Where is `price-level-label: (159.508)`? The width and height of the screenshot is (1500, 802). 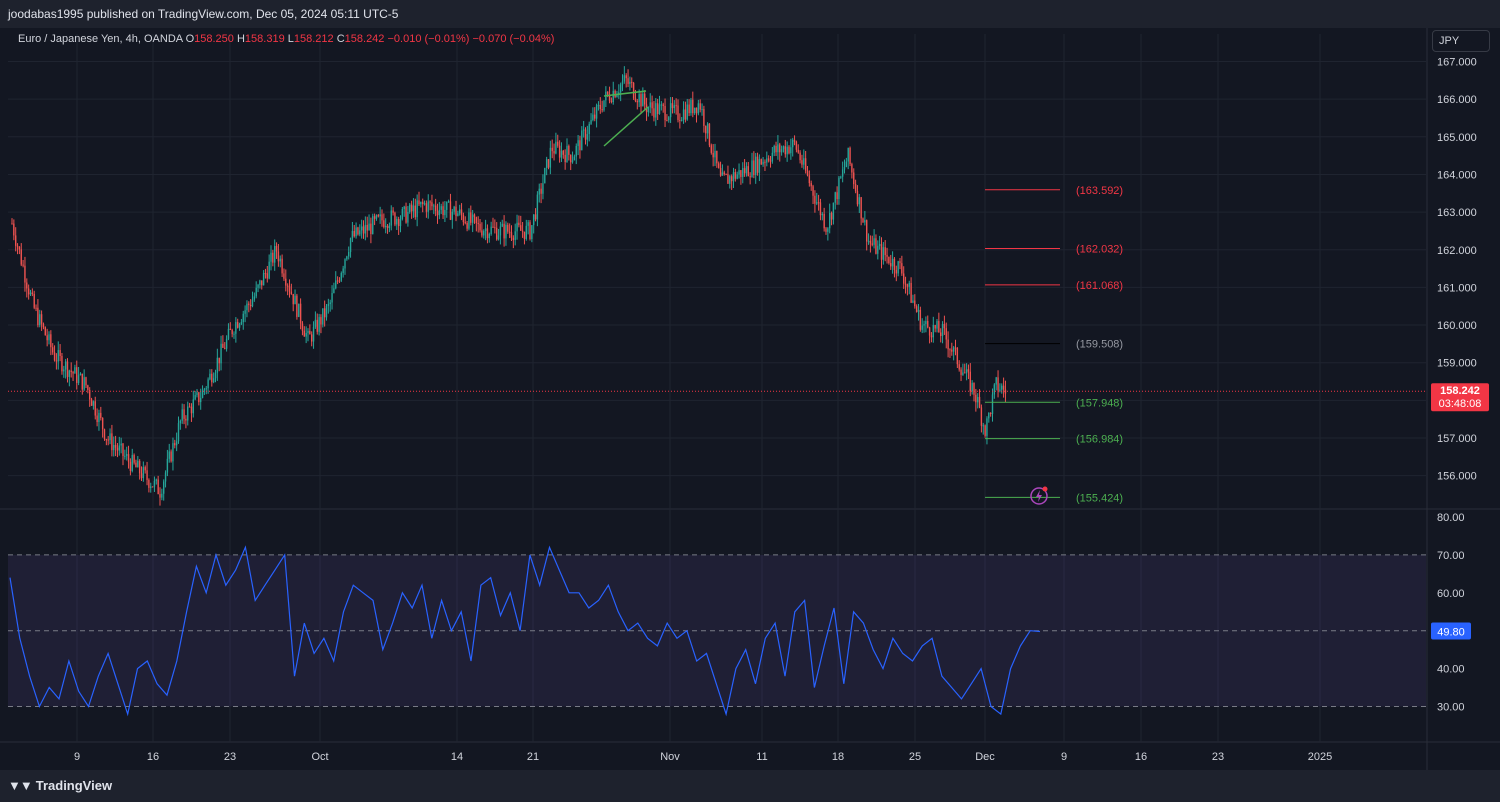
price-level-label: (159.508) is located at coordinates (1099, 345).